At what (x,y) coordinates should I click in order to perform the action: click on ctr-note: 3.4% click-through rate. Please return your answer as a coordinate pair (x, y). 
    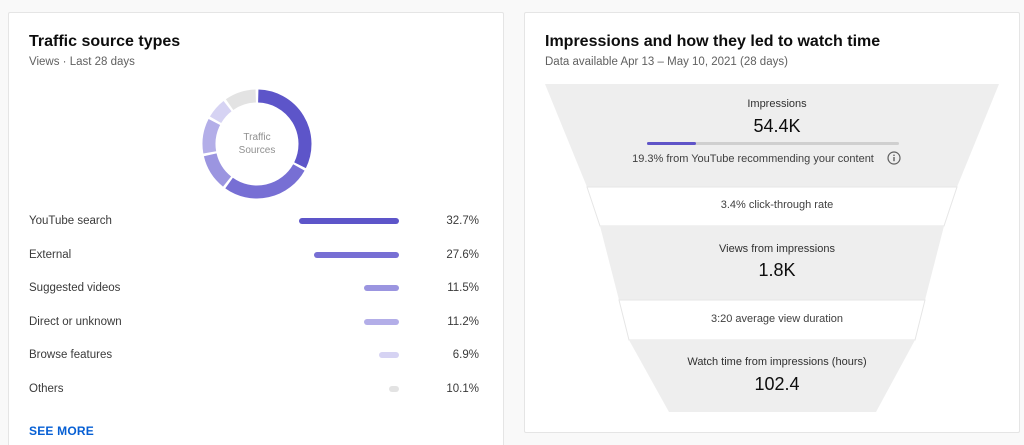
    Looking at the image, I should click on (777, 205).